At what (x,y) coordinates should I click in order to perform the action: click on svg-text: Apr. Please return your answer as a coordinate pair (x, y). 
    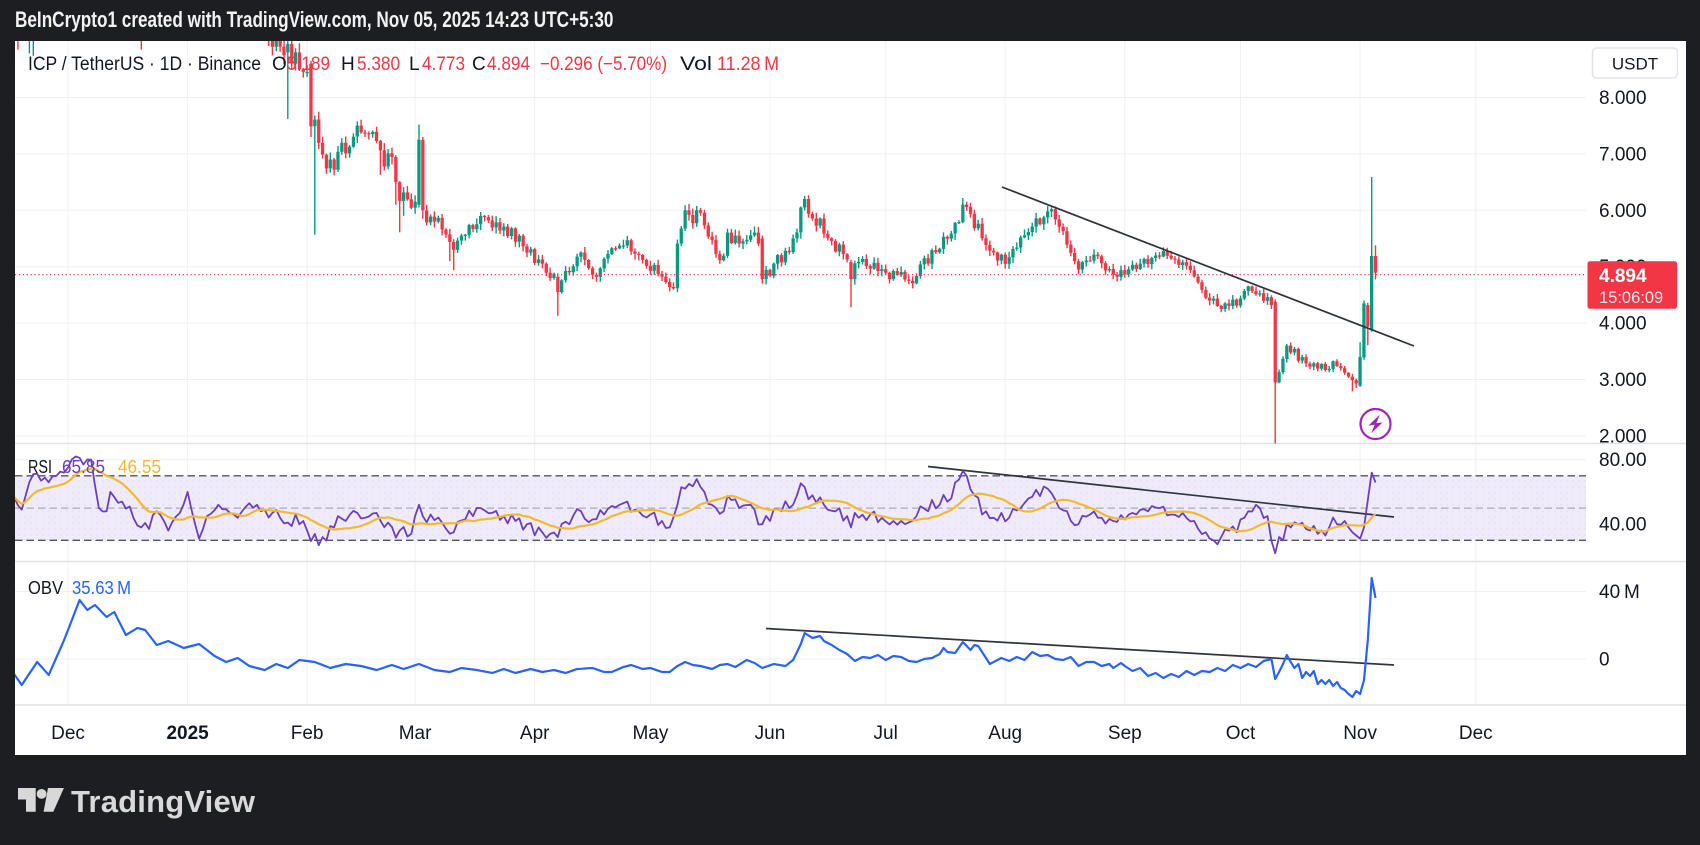
    Looking at the image, I should click on (535, 733).